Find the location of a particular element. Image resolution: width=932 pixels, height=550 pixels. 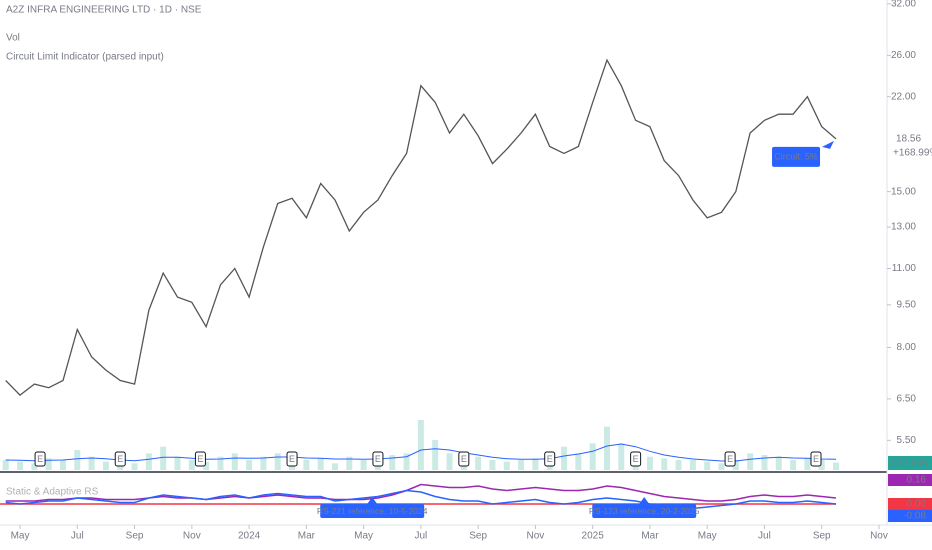

x-tick-label: 2025 is located at coordinates (593, 536).